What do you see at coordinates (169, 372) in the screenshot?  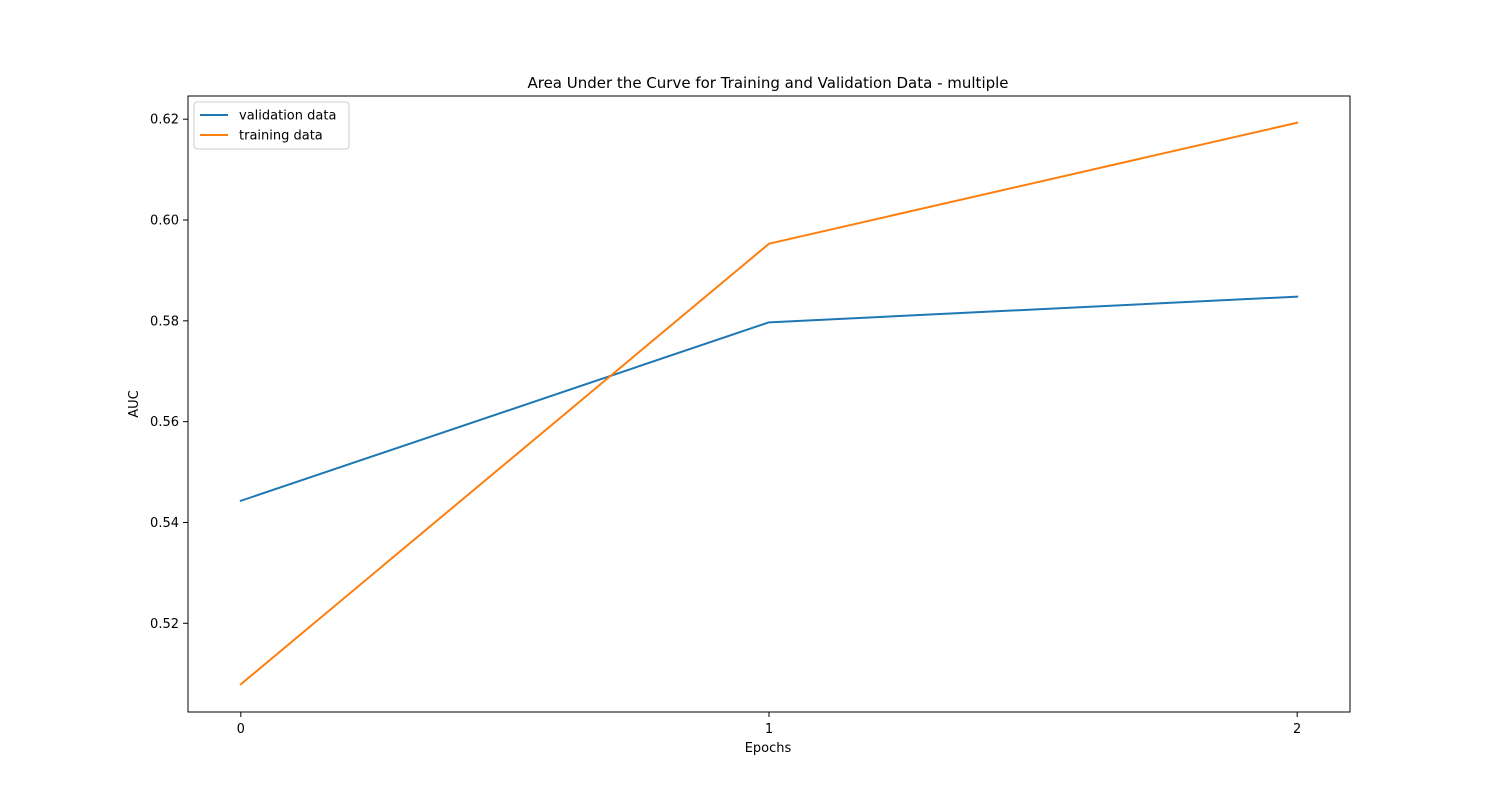 I see `y-axis-ticks: 0.52 0.54 0.56 0.58 0.60 0.62` at bounding box center [169, 372].